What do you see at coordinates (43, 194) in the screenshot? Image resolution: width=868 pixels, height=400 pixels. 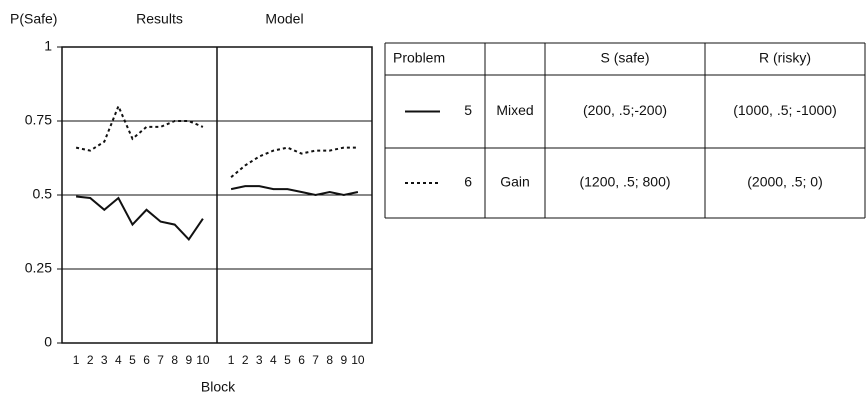 I see `y-tick-label: 0.5` at bounding box center [43, 194].